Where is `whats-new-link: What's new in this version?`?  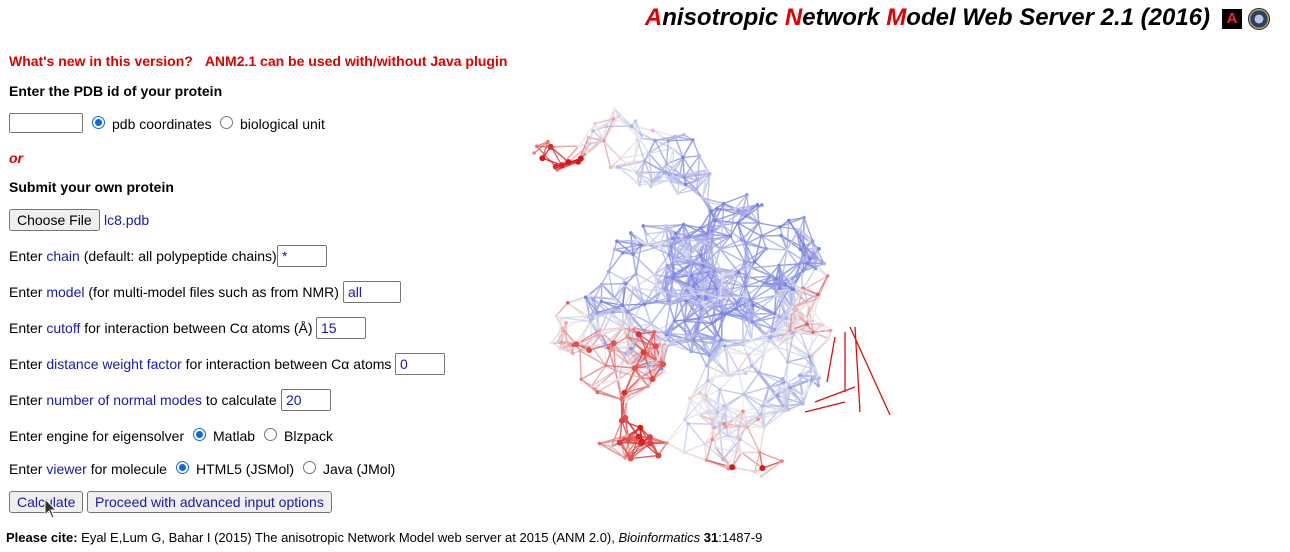 whats-new-link: What's new in this version? is located at coordinates (101, 61).